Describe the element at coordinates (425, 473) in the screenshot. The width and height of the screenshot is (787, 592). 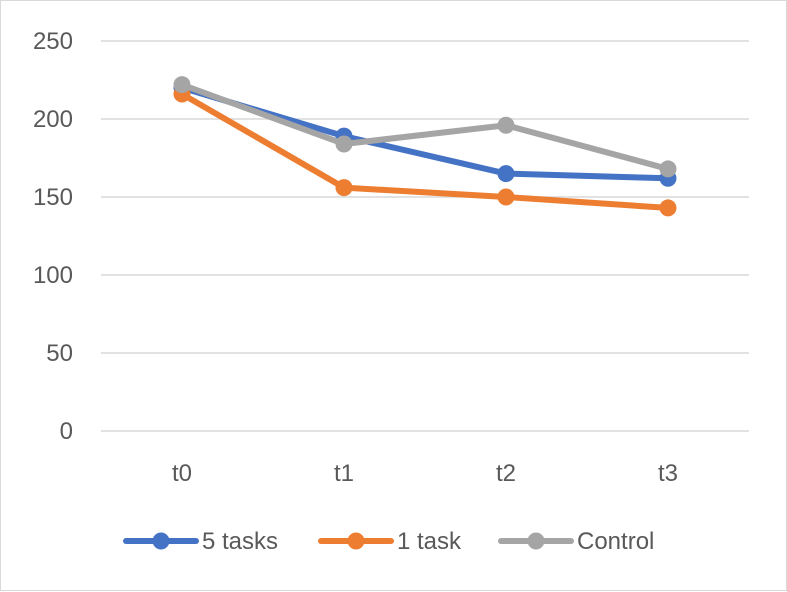
I see `x-axis-ticks: t0 t1 t2 t3` at that location.